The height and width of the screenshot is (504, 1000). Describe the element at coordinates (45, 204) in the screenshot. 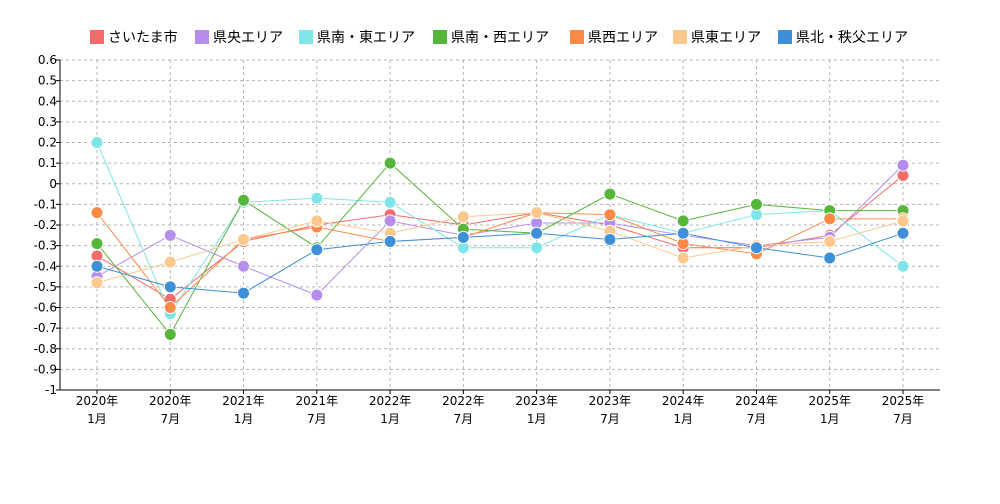

I see `y-tick-label: -0.1` at that location.